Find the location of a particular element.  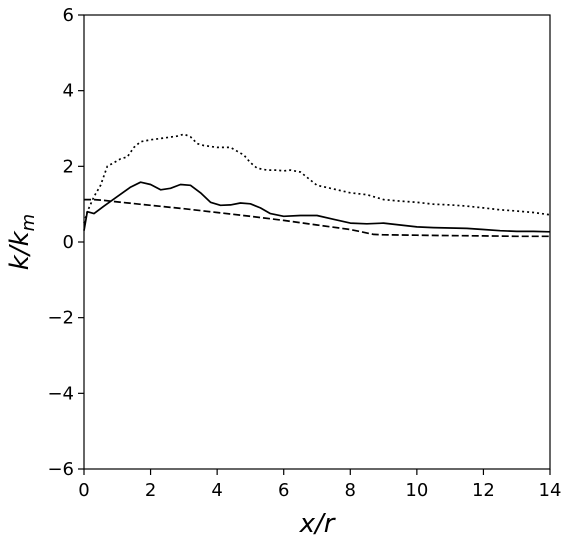

x-tick-label: 14 is located at coordinates (550, 490).